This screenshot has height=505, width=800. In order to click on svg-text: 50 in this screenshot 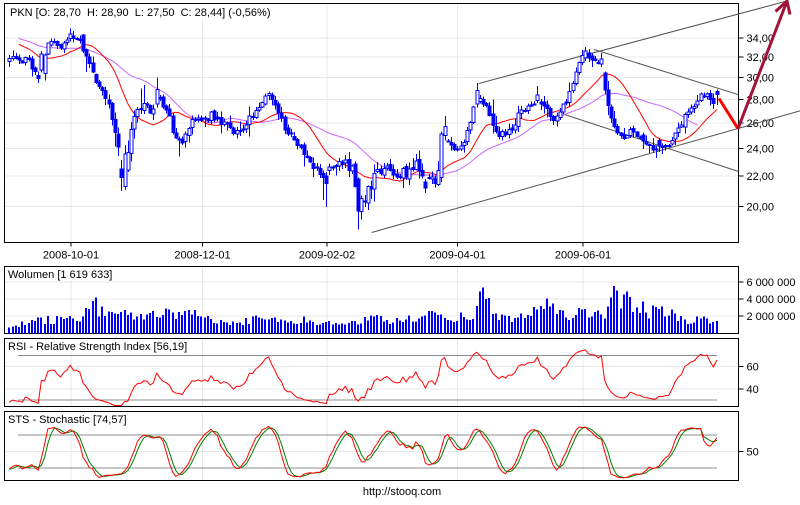, I will do `click(753, 453)`.